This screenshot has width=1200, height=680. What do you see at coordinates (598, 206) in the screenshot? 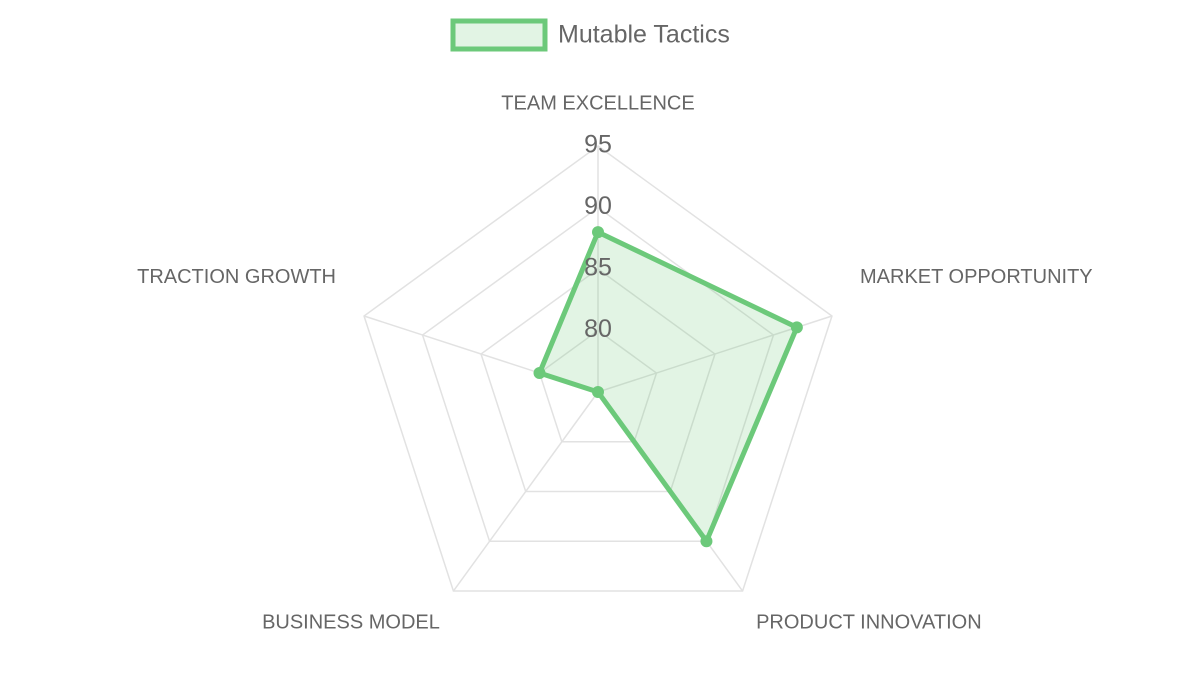
I see `r-tick-label: 90` at bounding box center [598, 206].